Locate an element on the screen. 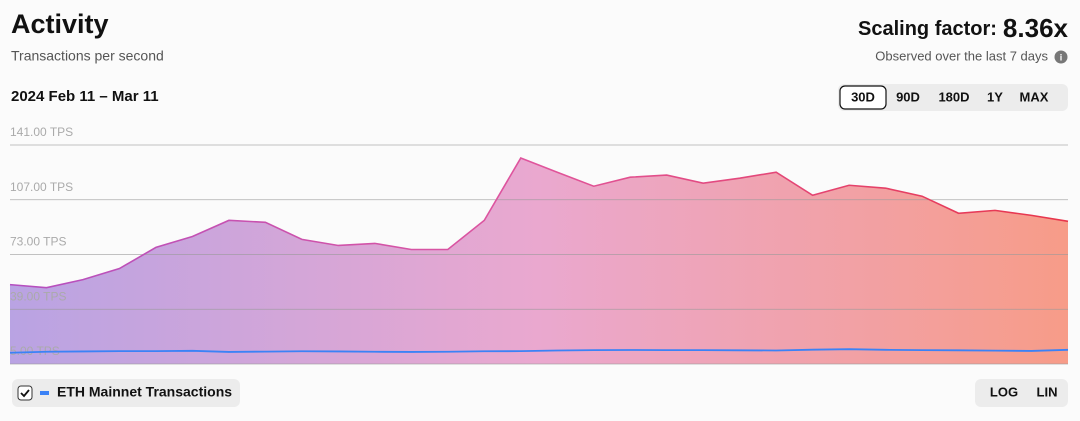 The image size is (1080, 421). legend-item is located at coordinates (126, 393).